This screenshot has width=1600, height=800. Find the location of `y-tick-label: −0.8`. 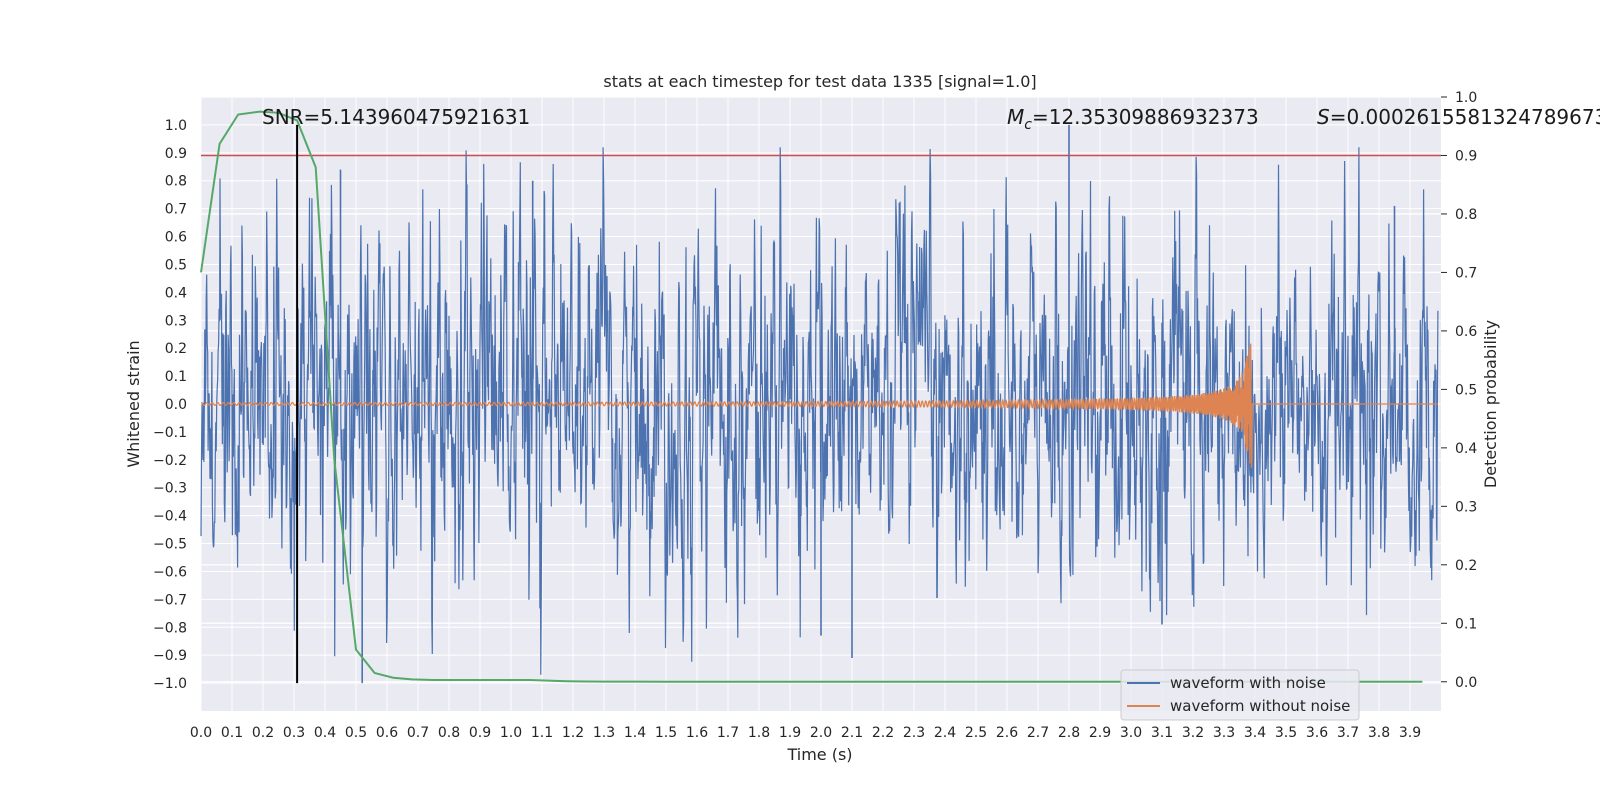

y-tick-label: −0.8 is located at coordinates (170, 628).